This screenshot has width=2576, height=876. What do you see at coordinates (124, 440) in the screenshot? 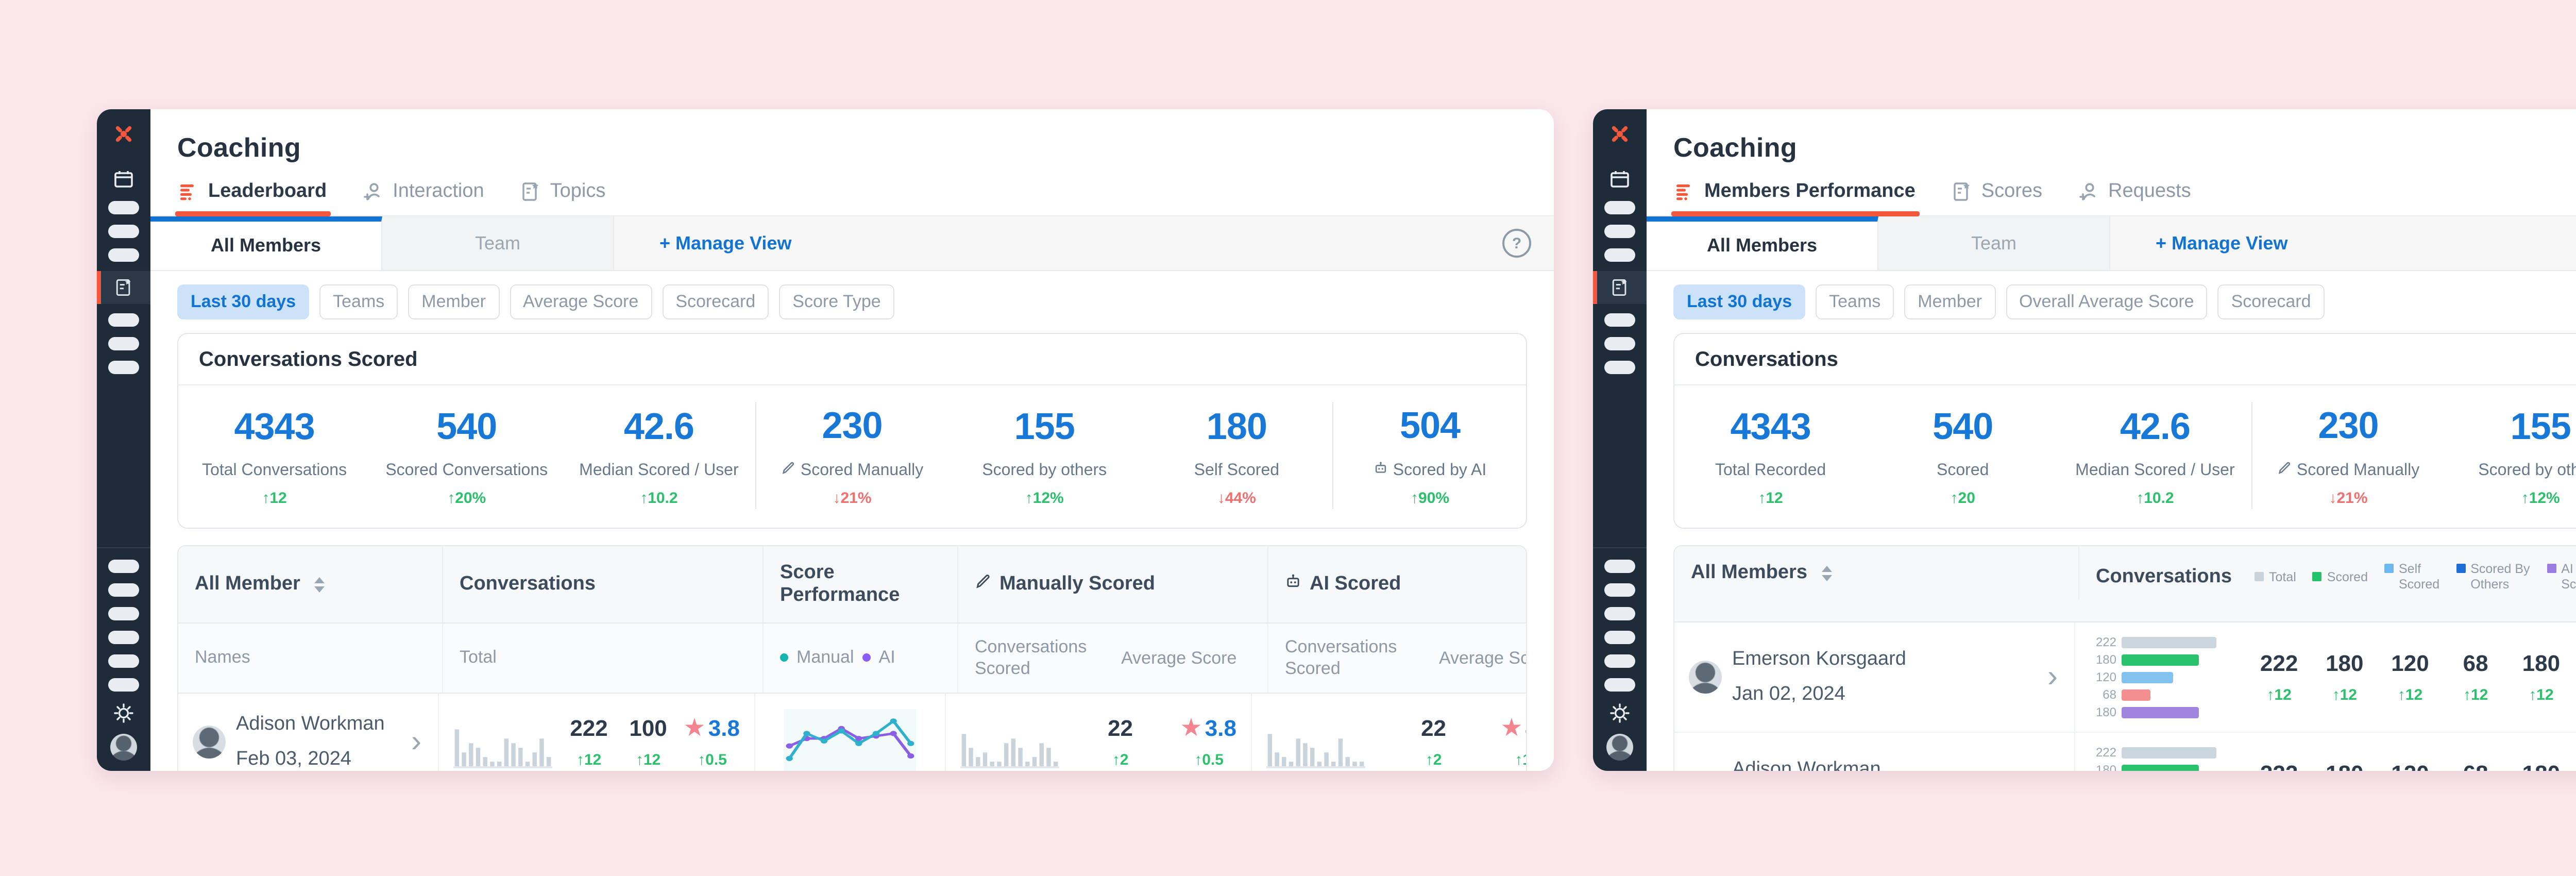
I see `sidebar` at bounding box center [124, 440].